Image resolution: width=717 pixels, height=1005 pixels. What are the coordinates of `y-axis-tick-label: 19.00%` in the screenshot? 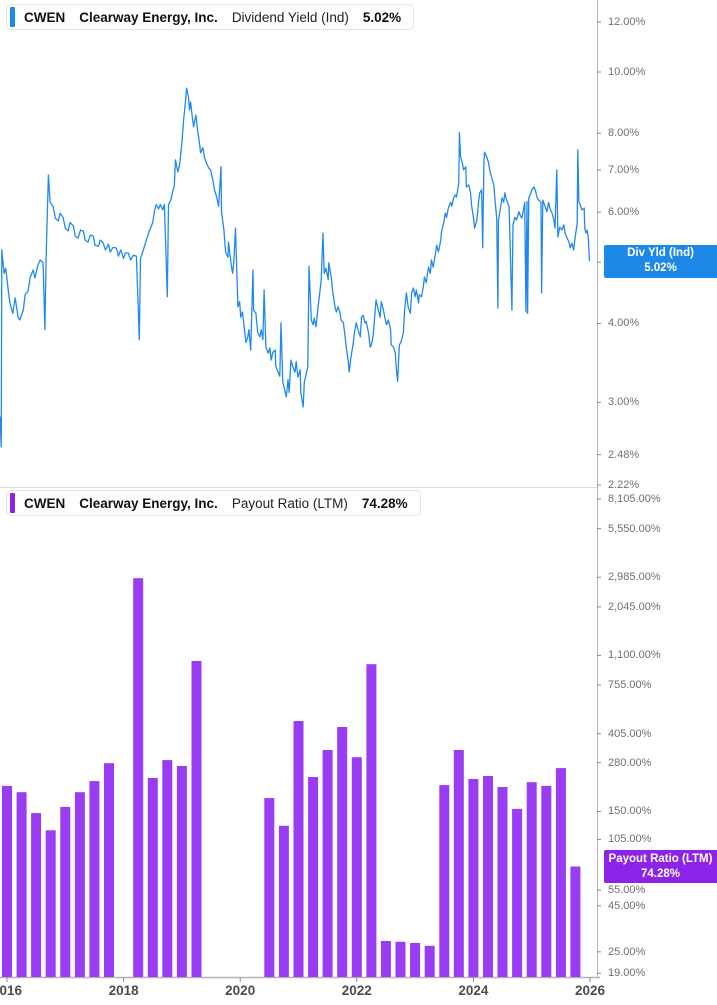 It's located at (627, 973).